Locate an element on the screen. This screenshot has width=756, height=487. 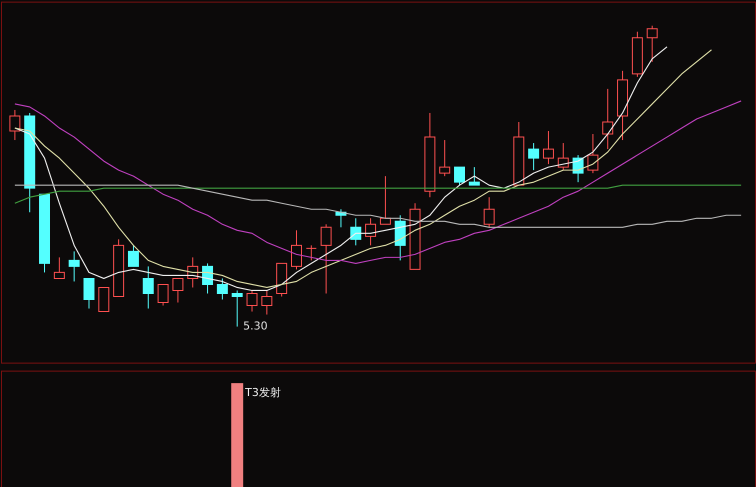
annotation: 5.30 is located at coordinates (255, 326).